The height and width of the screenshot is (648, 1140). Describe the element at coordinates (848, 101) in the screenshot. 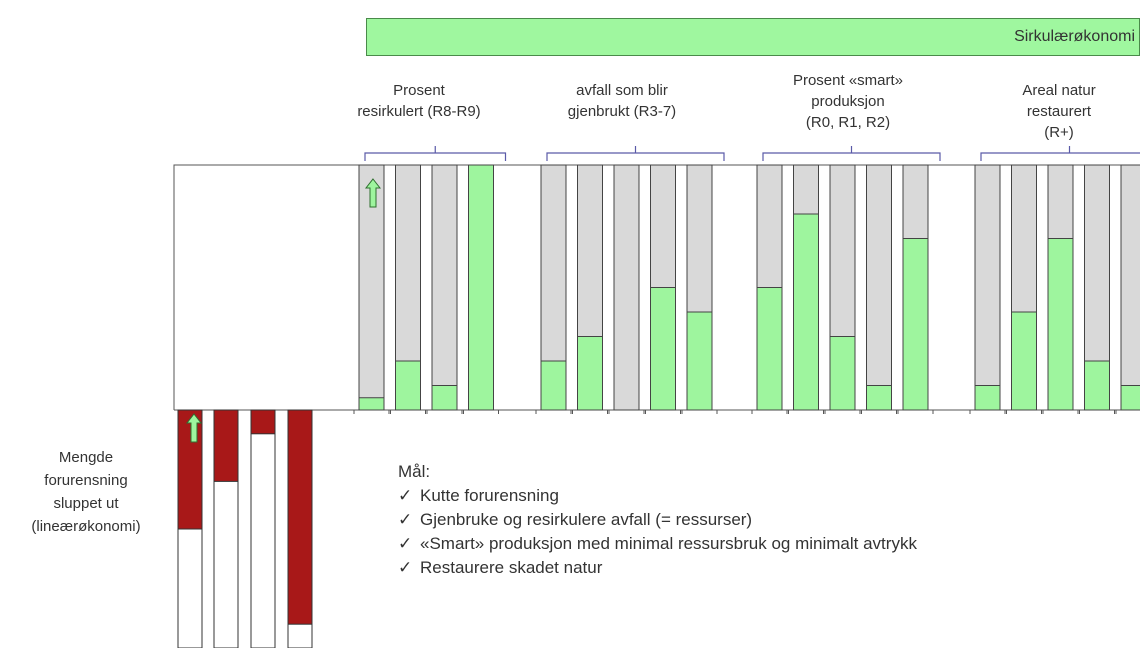

I see `group-label-smart-production: Prosent «smart» produksjon (R0, R1, R2)` at that location.